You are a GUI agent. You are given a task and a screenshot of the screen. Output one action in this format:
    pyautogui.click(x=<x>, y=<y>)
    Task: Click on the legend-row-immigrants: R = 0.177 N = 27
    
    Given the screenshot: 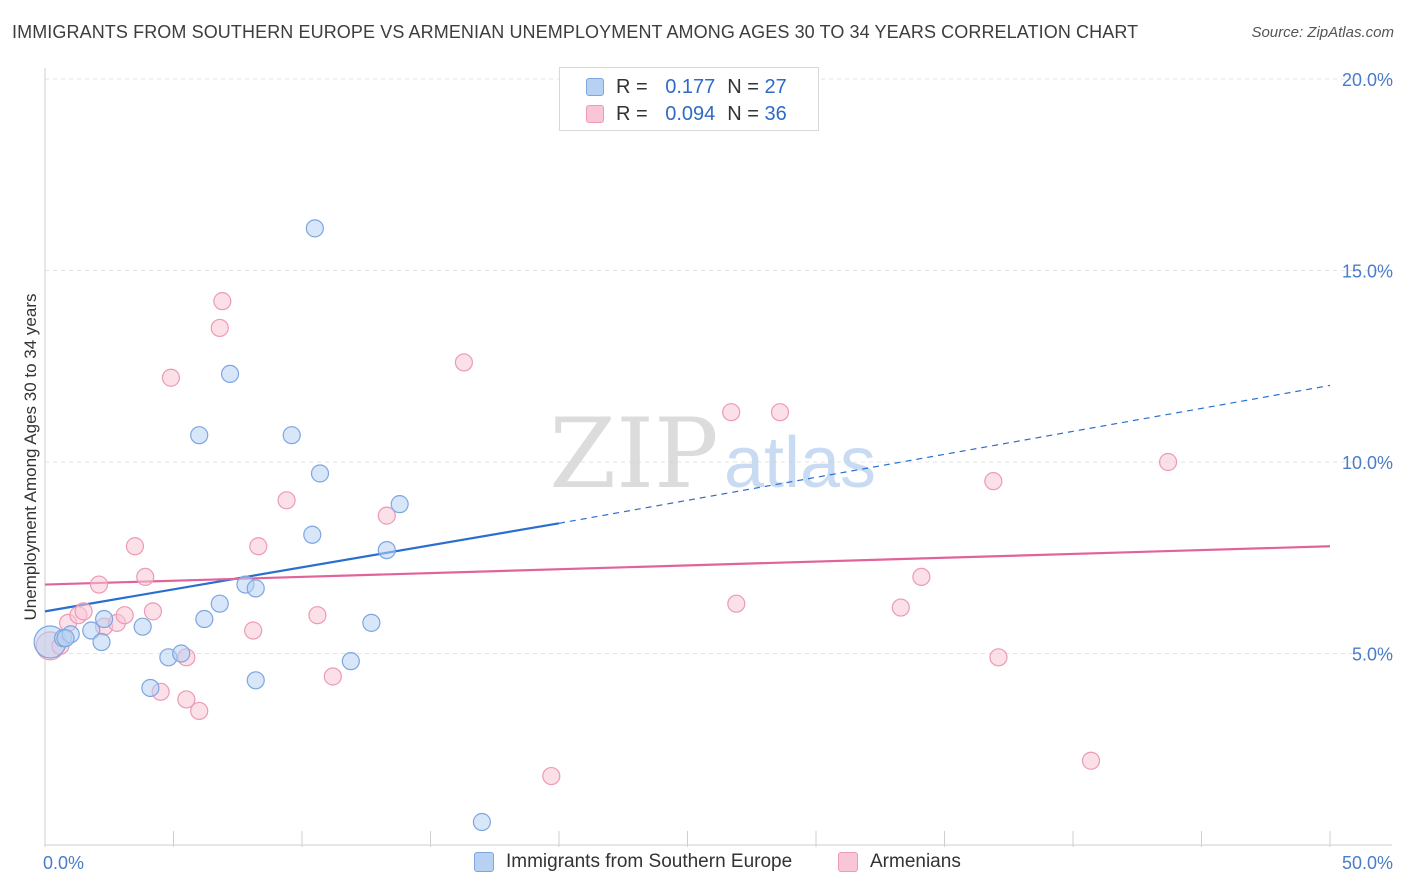 What is the action you would take?
    pyautogui.click(x=686, y=87)
    